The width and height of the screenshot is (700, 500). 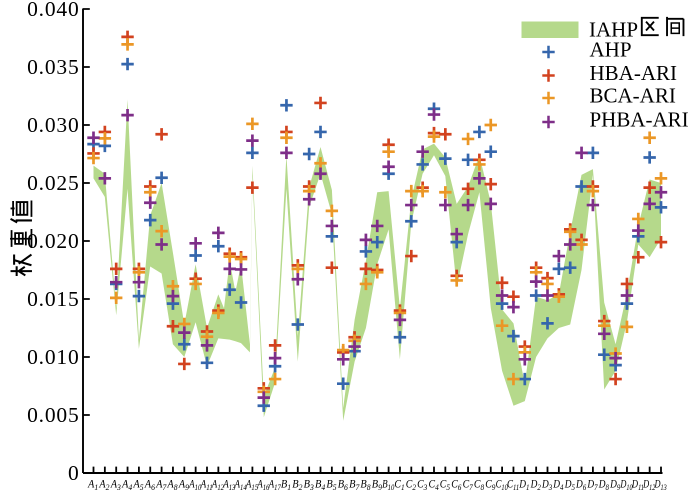 I want to click on svg-text: A1, so click(x=92, y=486).